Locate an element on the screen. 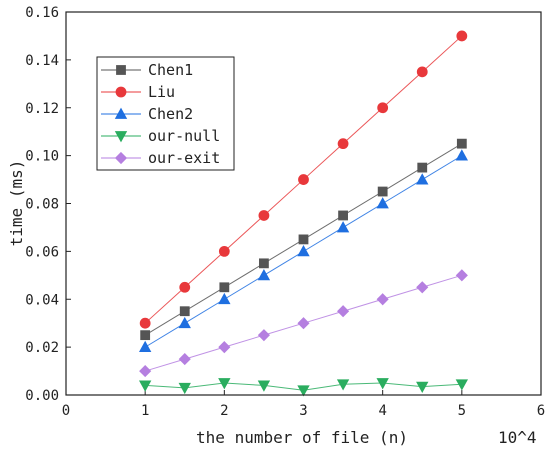 The width and height of the screenshot is (550, 452). y-tick-label: 0.12 is located at coordinates (42, 109).